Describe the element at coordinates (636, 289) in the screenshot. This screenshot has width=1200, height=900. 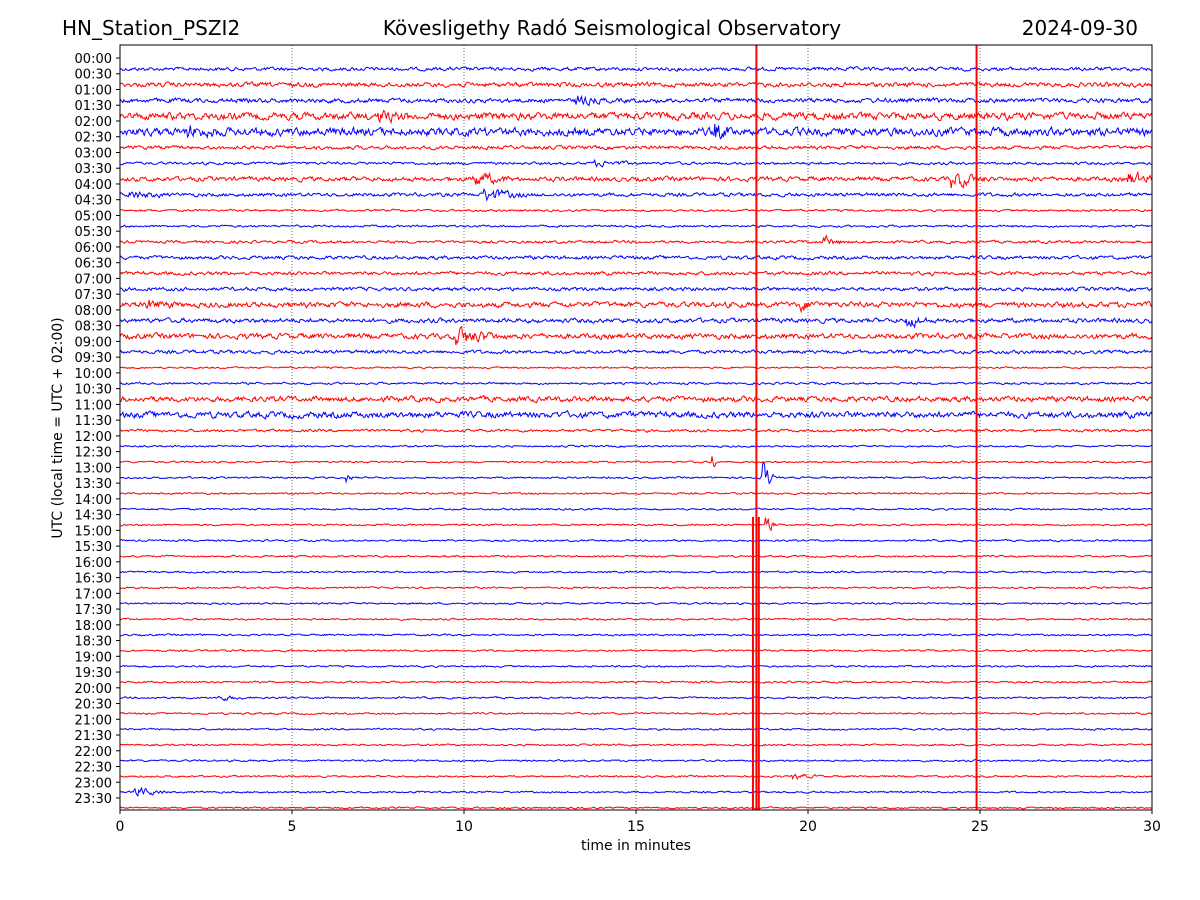
I see `trace-07:00` at that location.